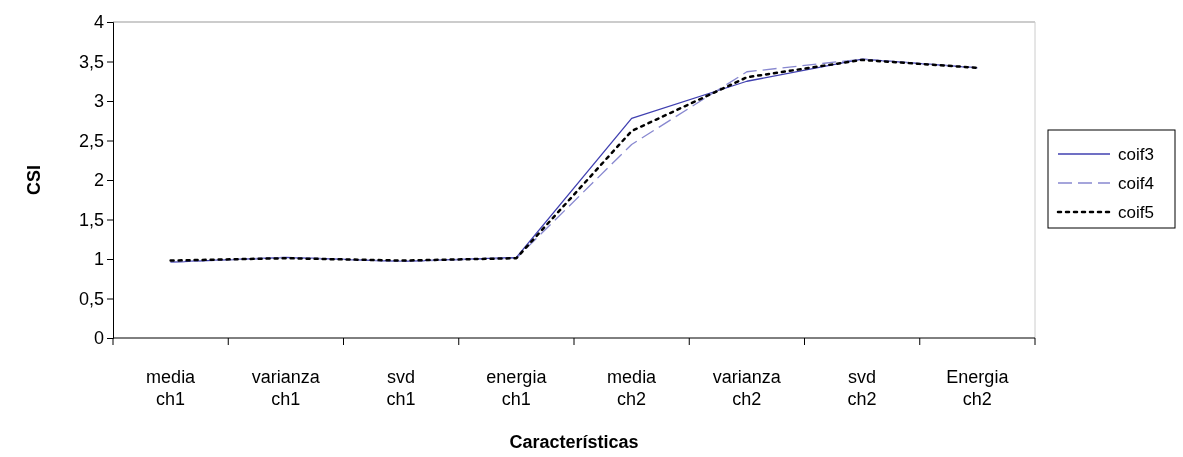  What do you see at coordinates (91, 298) in the screenshot?
I see `y-tick-label: 0,5` at bounding box center [91, 298].